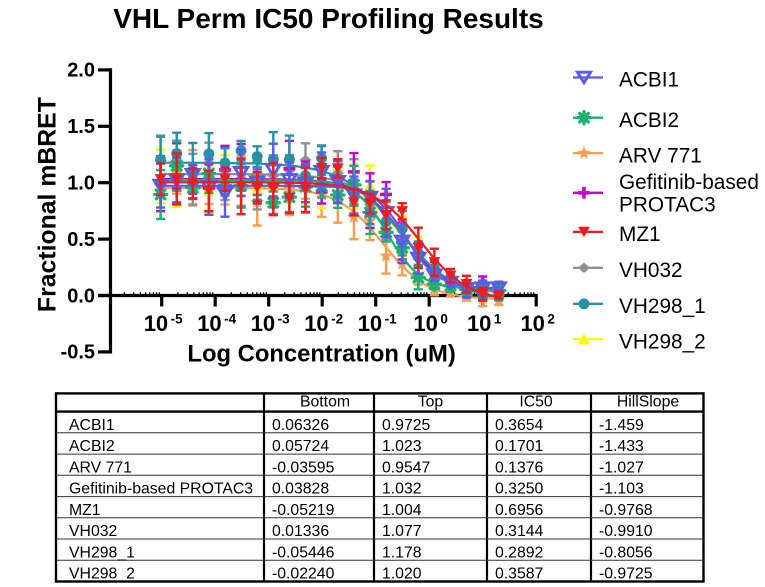 This screenshot has height=587, width=765. Describe the element at coordinates (81, 296) in the screenshot. I see `svg-text: 0.0` at that location.